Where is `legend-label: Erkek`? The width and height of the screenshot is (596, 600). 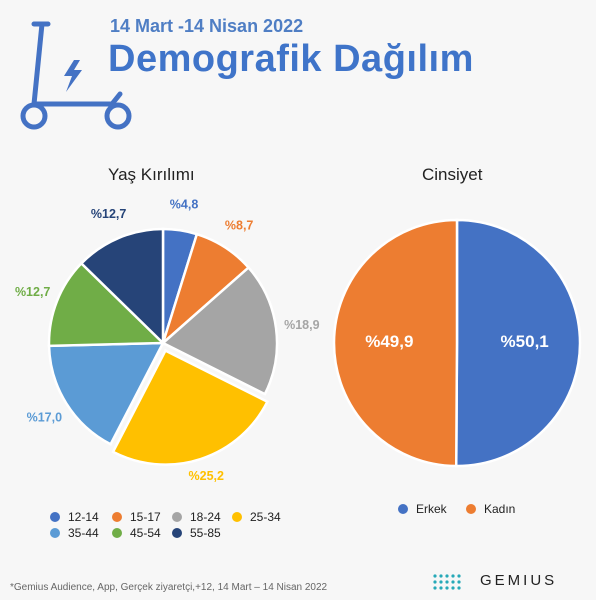 legend-label: Erkek is located at coordinates (431, 509).